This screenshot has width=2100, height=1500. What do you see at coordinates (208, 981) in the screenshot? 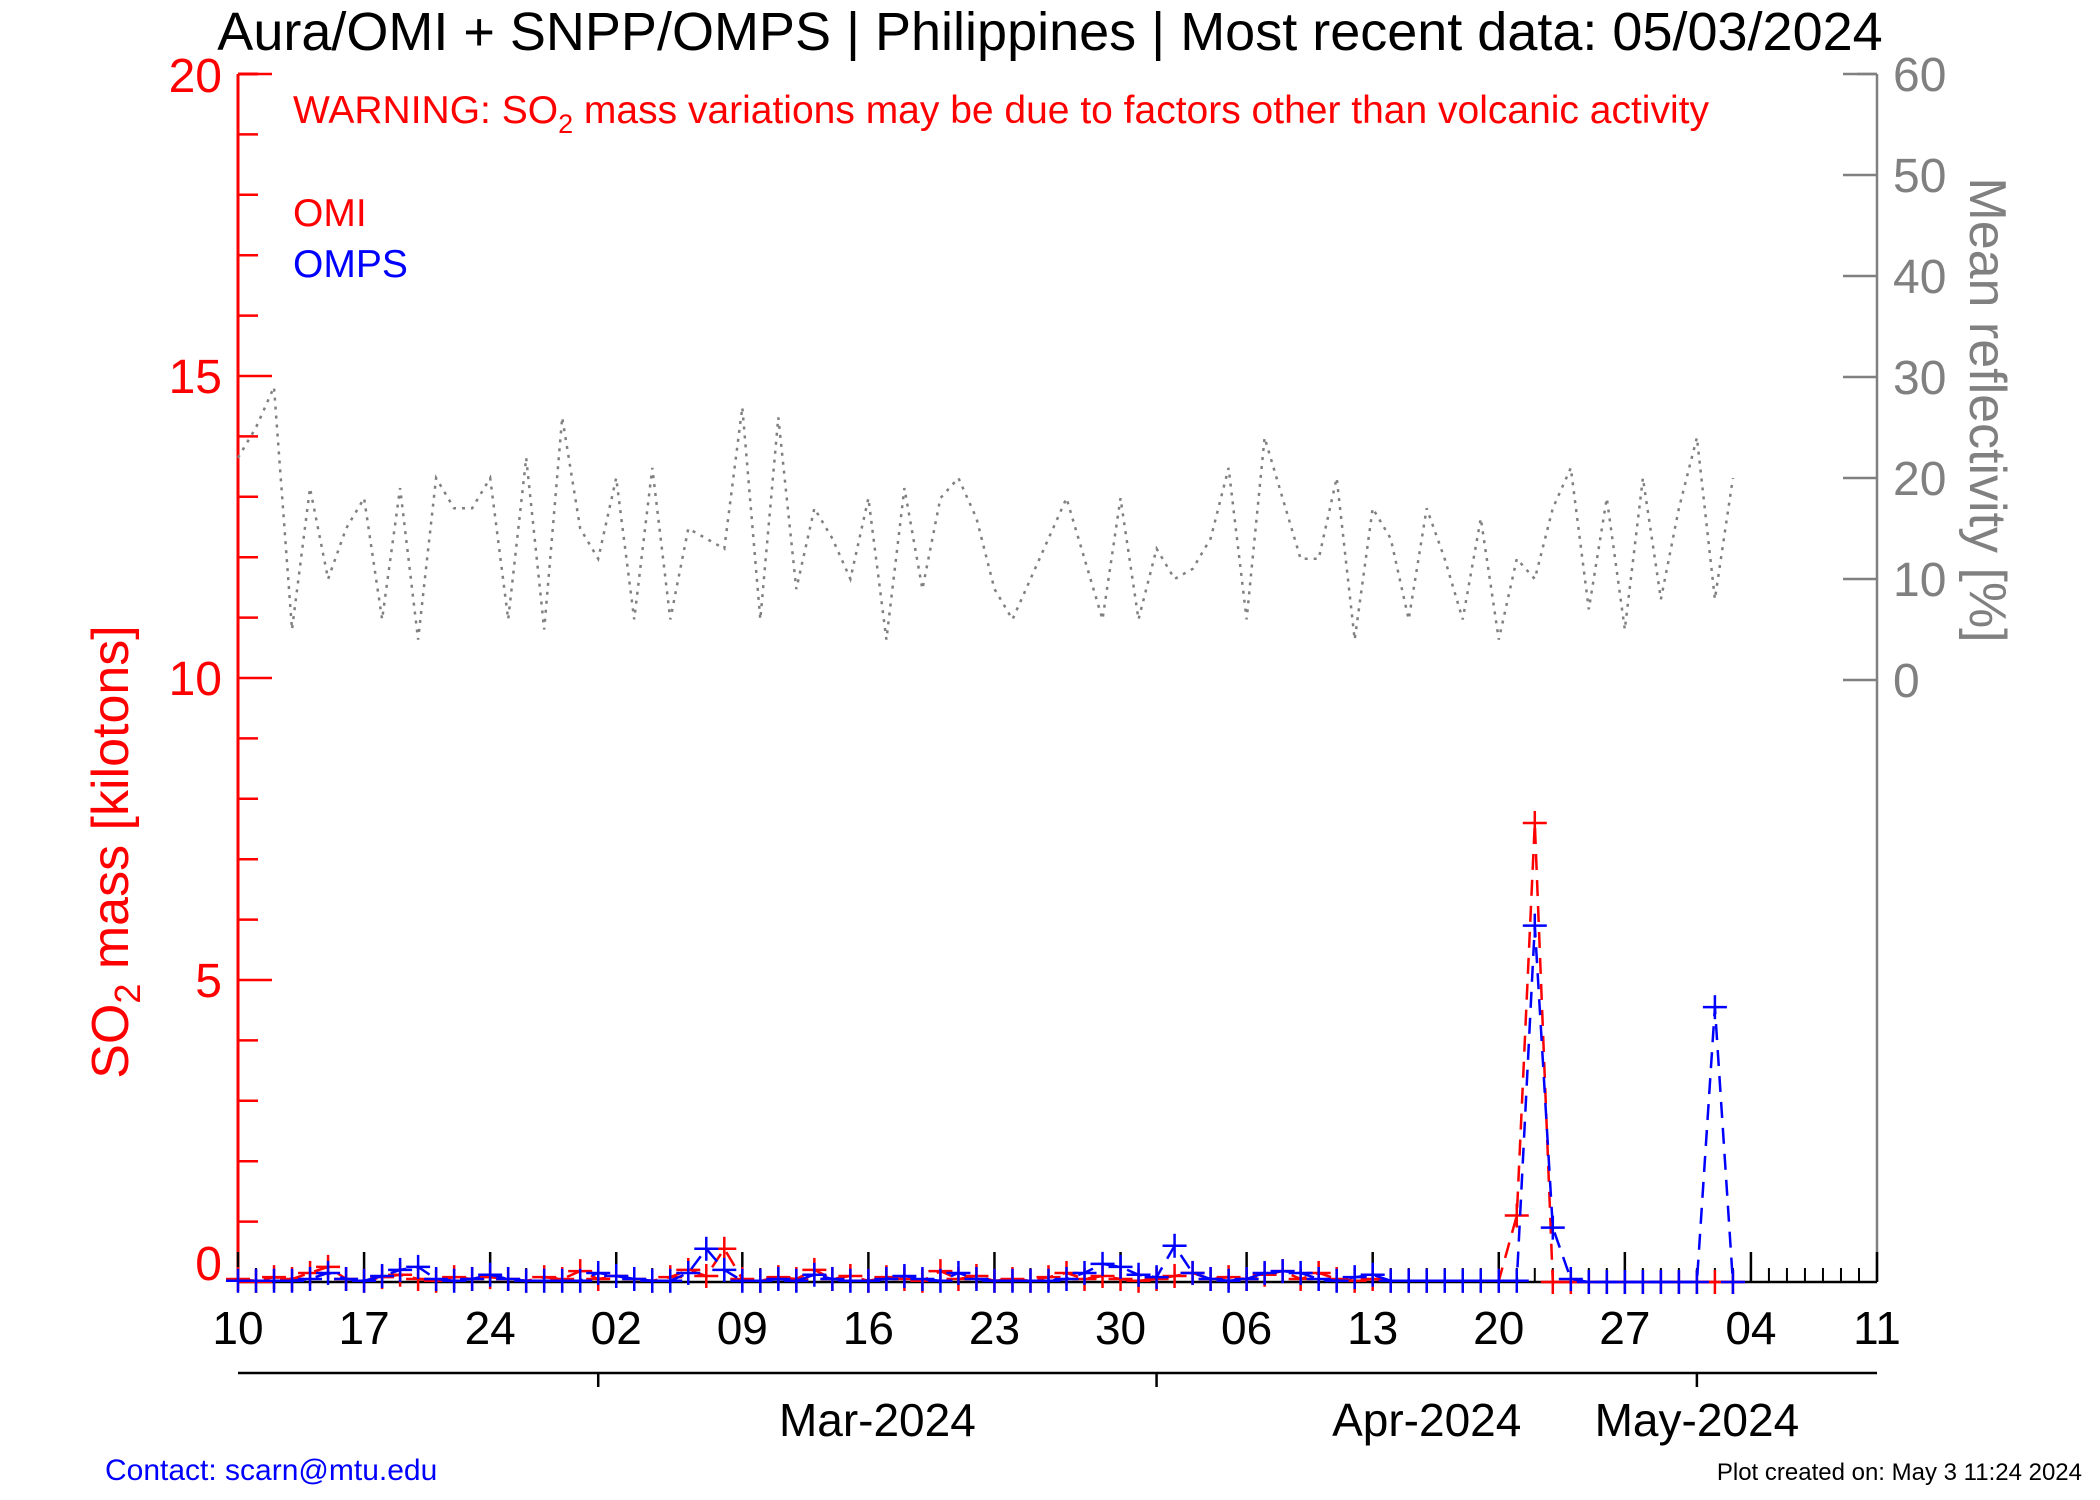
I see `y-left-tick-label: 5` at bounding box center [208, 981].